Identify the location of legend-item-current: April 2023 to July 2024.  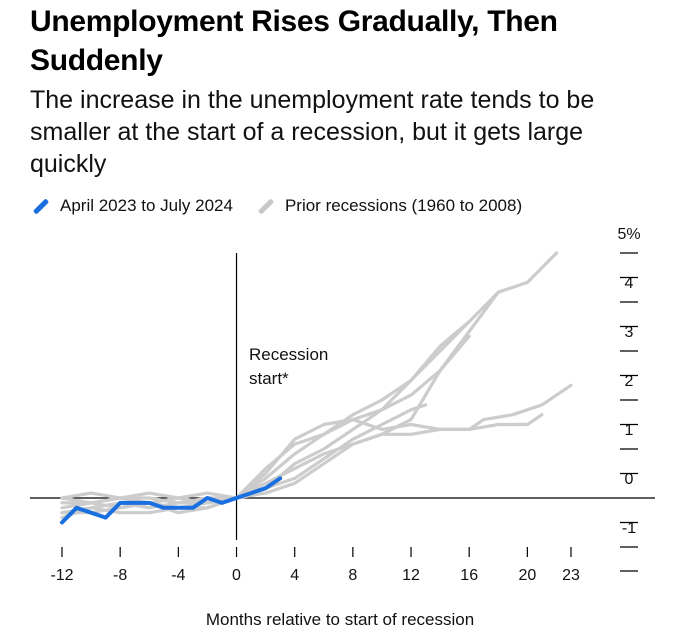
(131, 206).